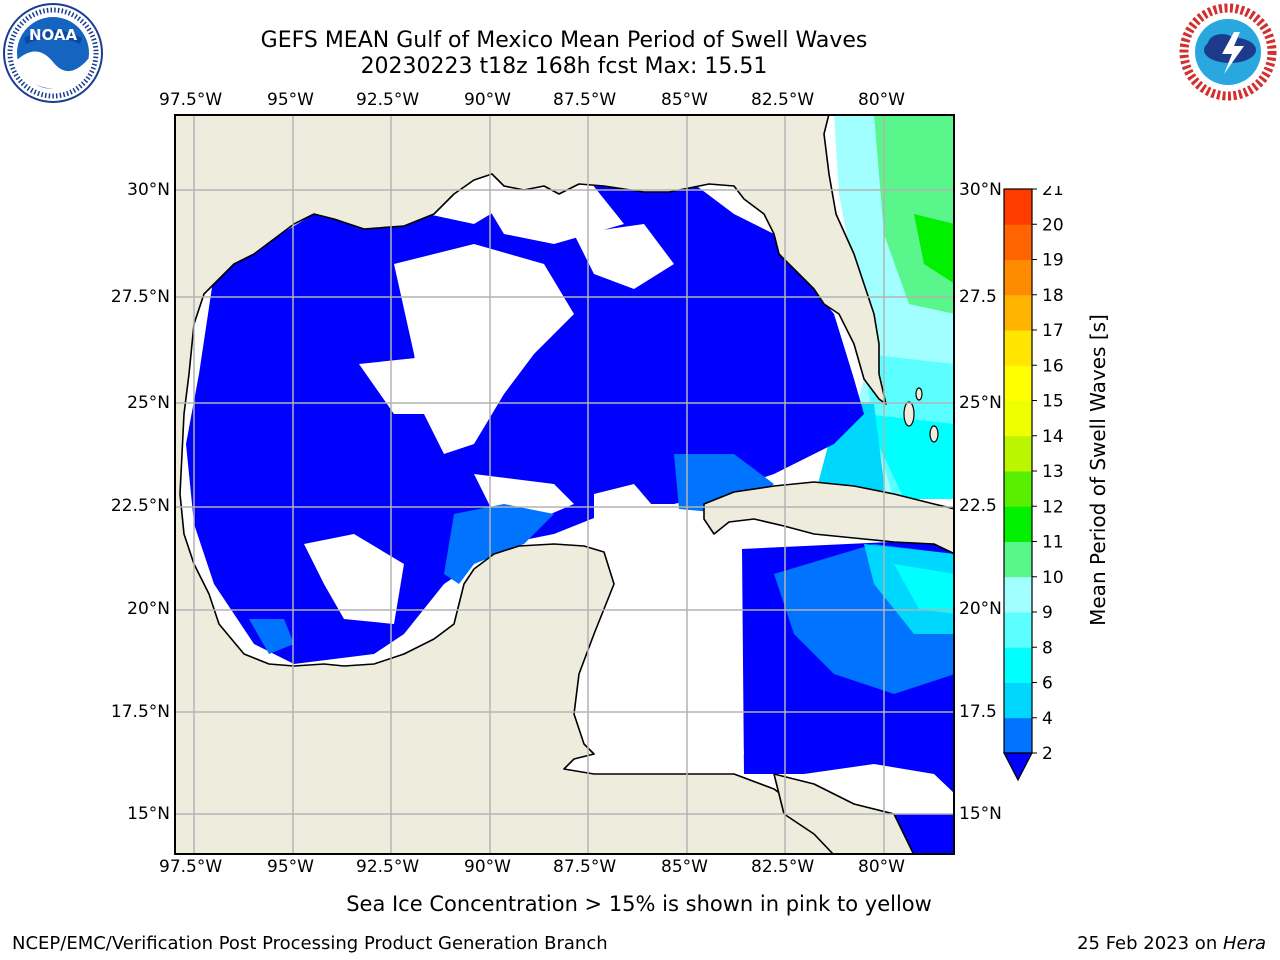 The image size is (1280, 960). Describe the element at coordinates (388, 867) in the screenshot. I see `lon-label-bottom-92-5w: 92.5°W` at that location.